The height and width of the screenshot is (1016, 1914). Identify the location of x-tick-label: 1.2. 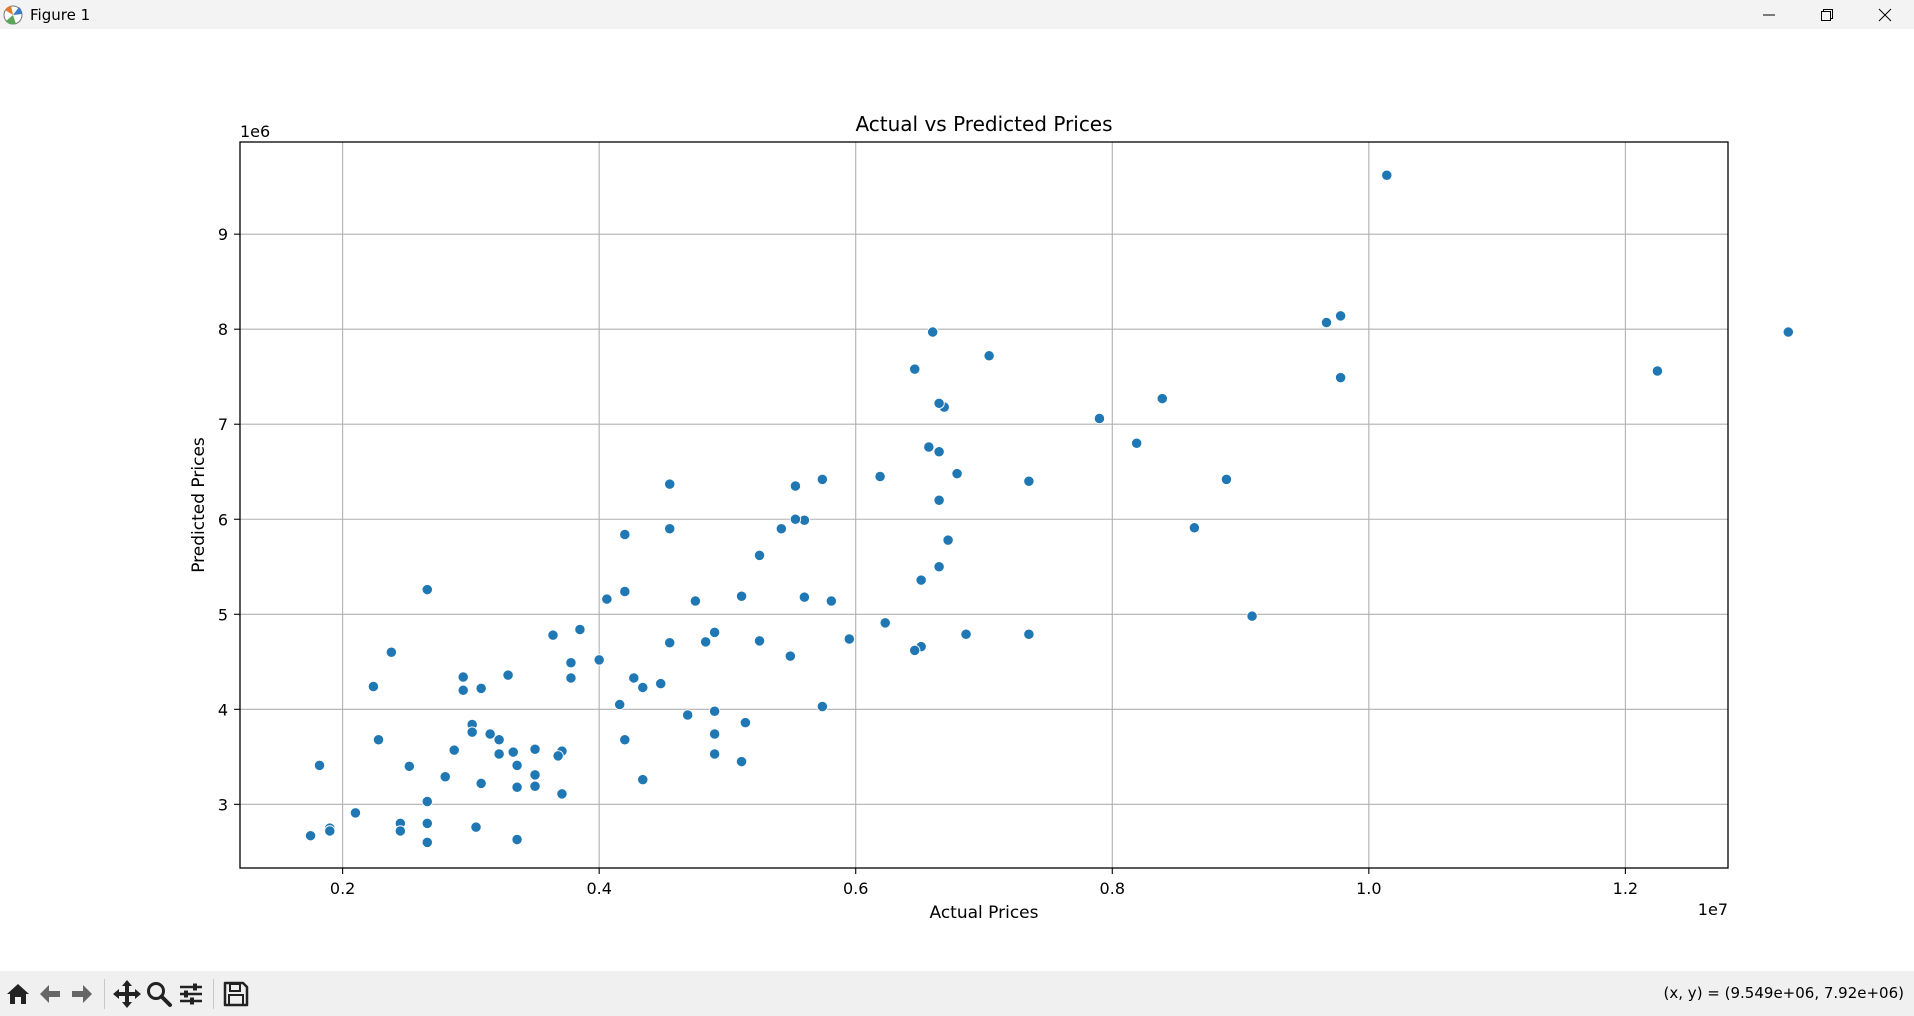
(1625, 888).